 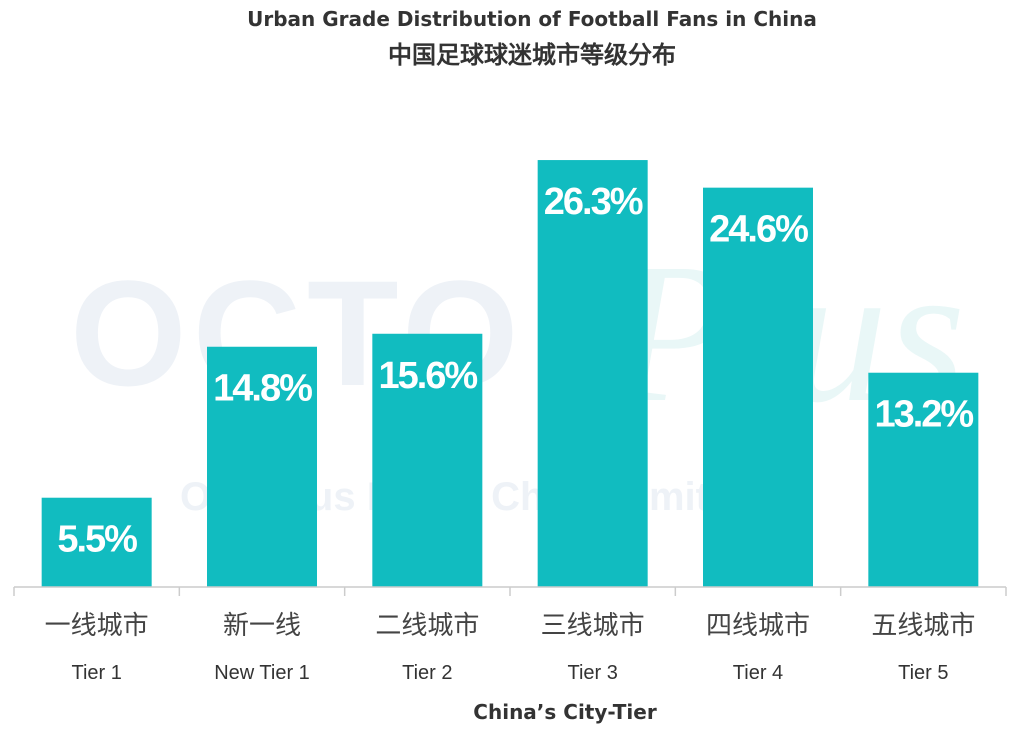 What do you see at coordinates (427, 626) in the screenshot?
I see `category-label: 二线城市` at bounding box center [427, 626].